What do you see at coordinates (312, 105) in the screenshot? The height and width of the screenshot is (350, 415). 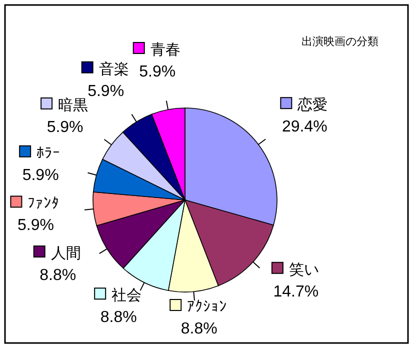 I see `legend-label: 恋愛` at bounding box center [312, 105].